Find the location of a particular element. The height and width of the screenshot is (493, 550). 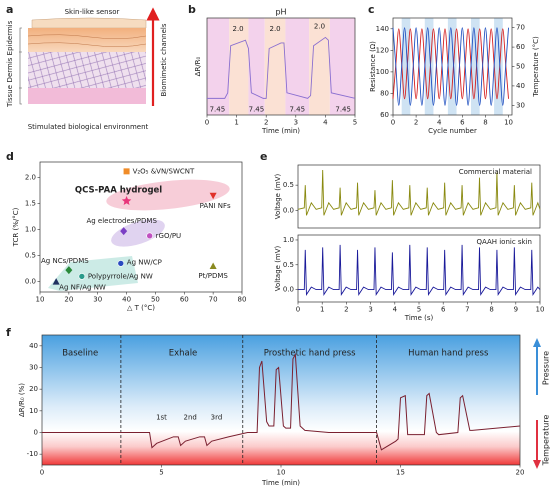

annotation: 3rd is located at coordinates (217, 417).